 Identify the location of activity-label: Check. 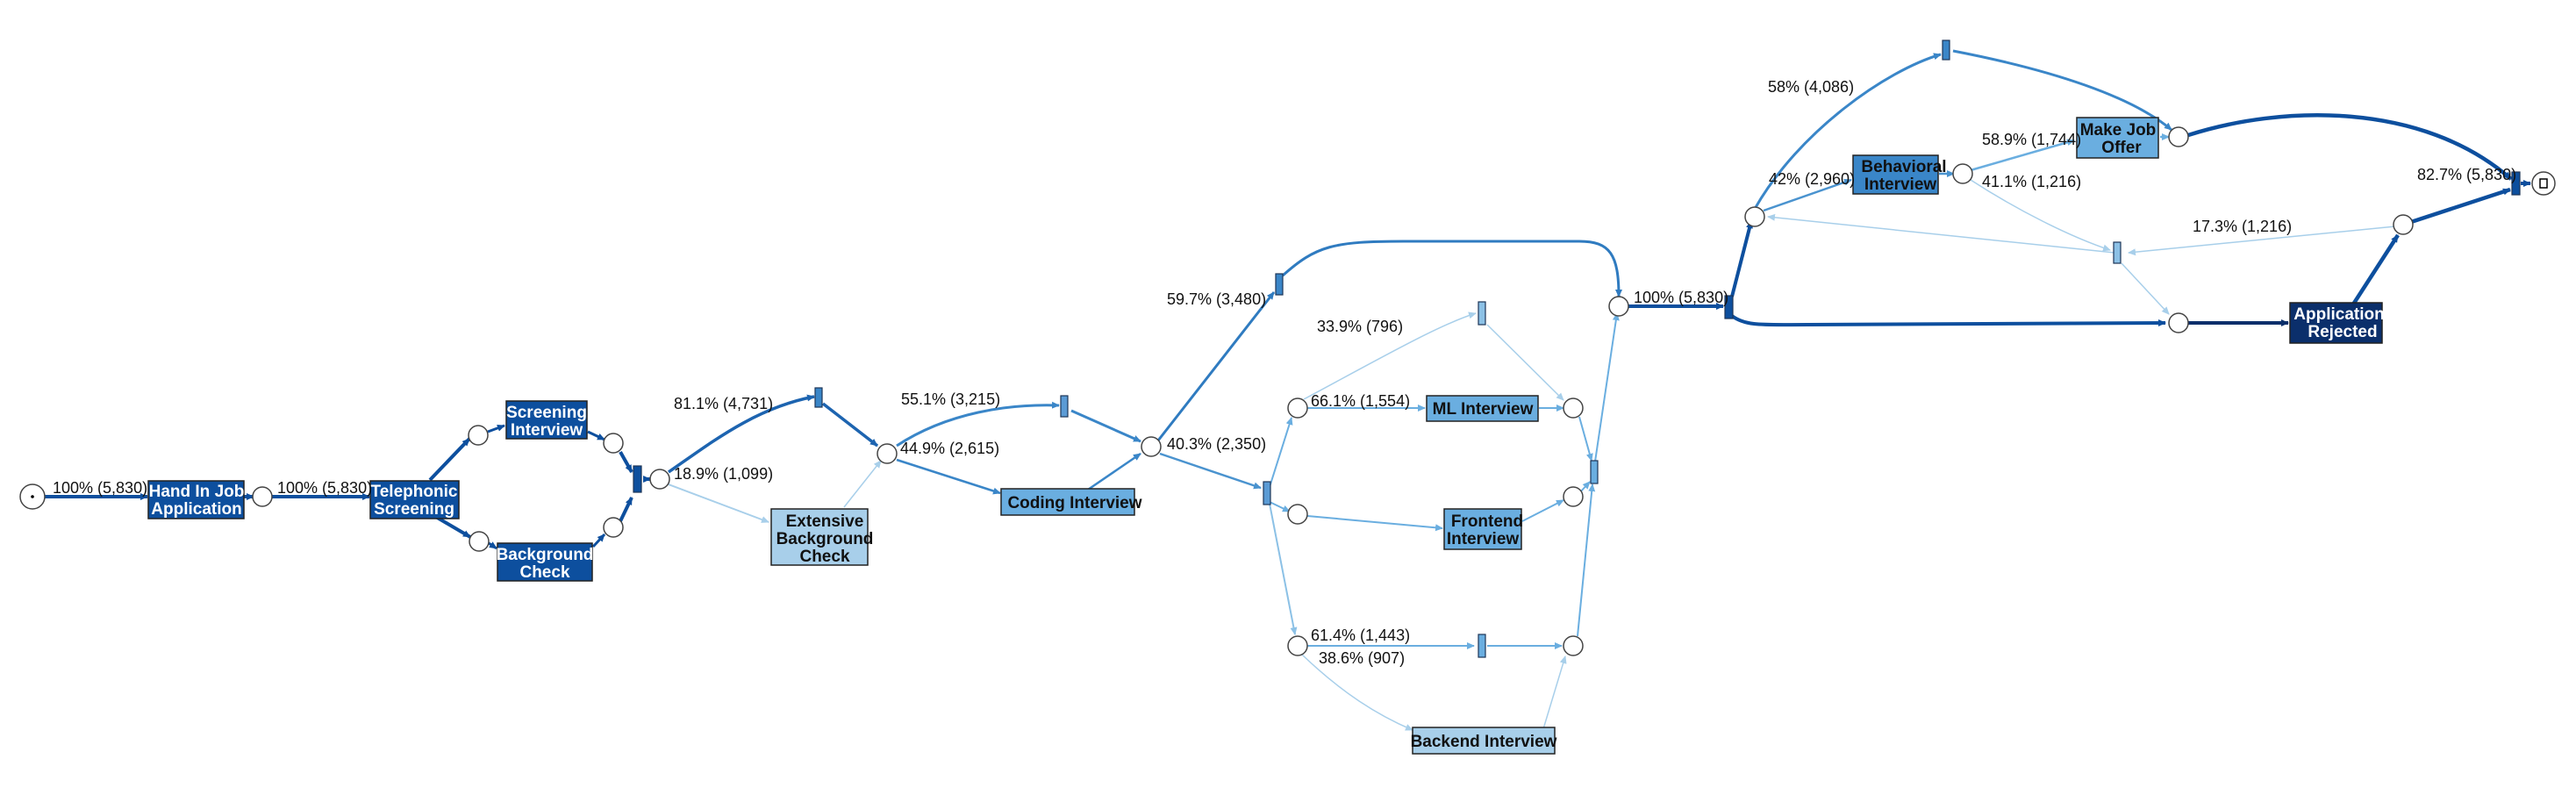
(544, 572).